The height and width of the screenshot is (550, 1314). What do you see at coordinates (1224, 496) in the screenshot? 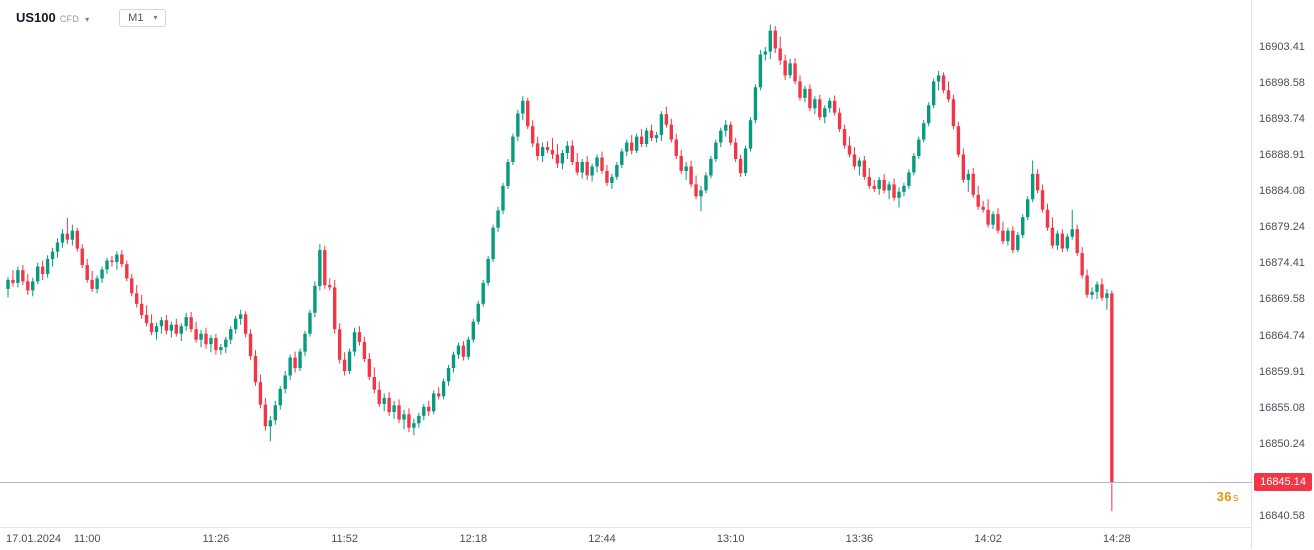
I see `countdown-value: 36` at bounding box center [1224, 496].